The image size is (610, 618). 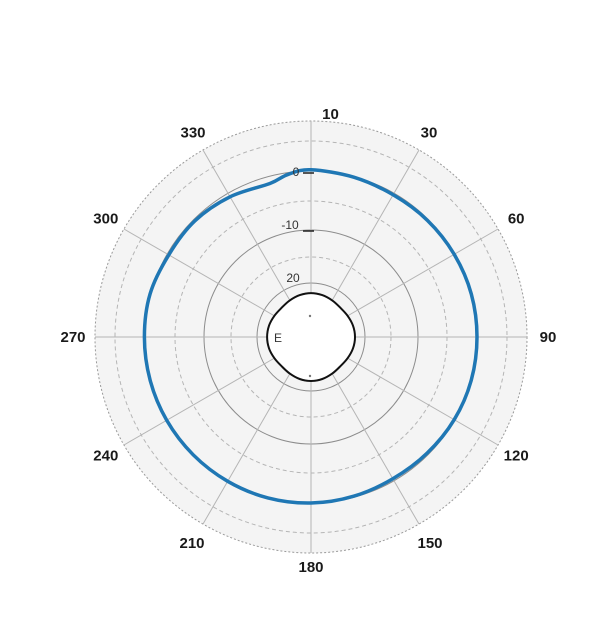 What do you see at coordinates (105, 456) in the screenshot?
I see `angle-tick-label: 240` at bounding box center [105, 456].